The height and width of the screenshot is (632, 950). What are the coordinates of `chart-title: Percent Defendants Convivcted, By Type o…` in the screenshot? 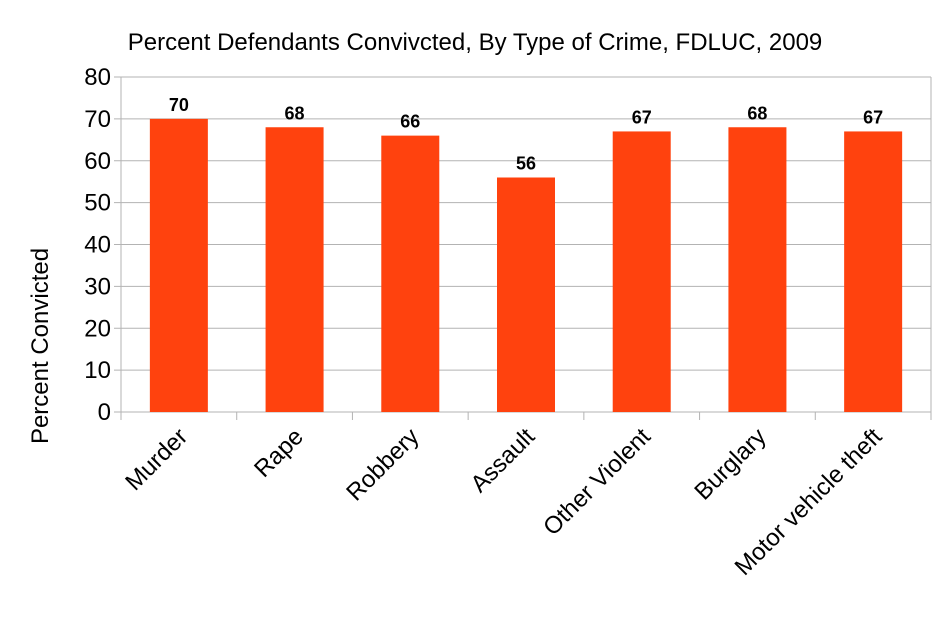 It's located at (475, 42).